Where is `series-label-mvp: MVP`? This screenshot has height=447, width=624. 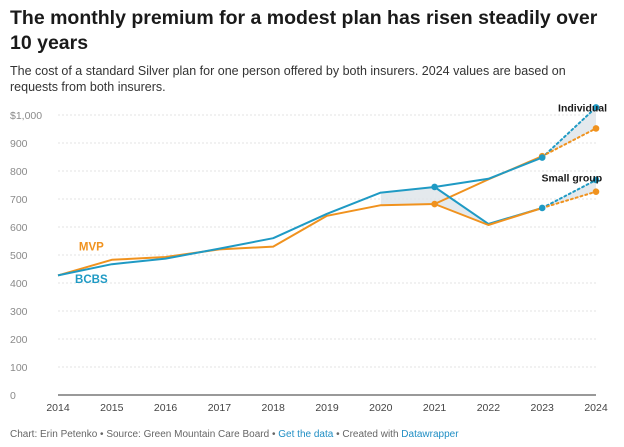
series-label-mvp: MVP is located at coordinates (91, 248).